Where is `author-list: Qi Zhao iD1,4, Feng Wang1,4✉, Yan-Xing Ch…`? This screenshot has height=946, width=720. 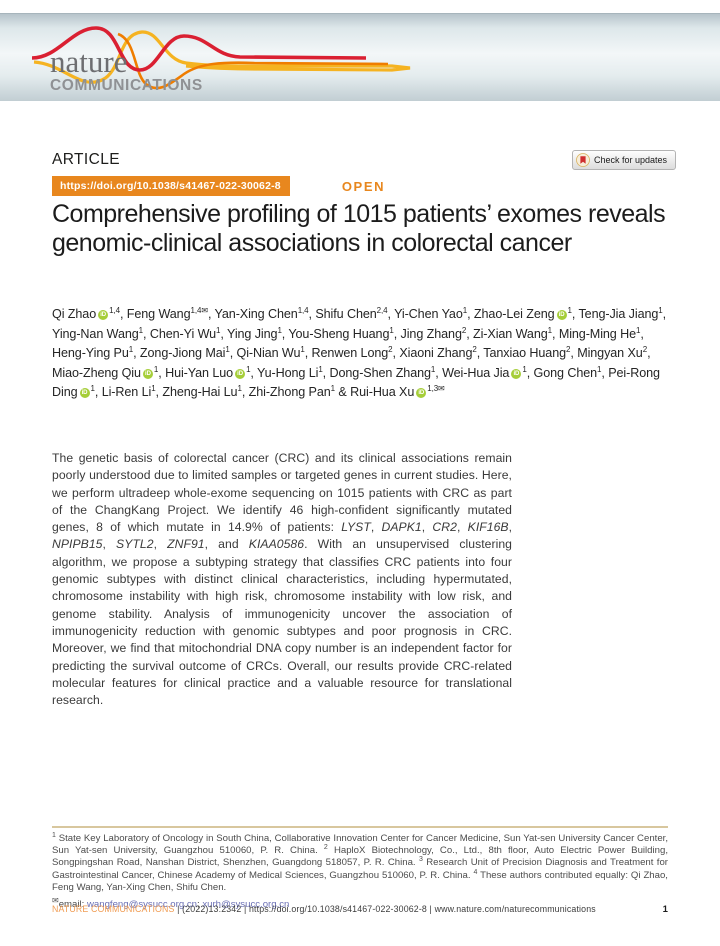 author-list: Qi Zhao iD1,4, Feng Wang1,4✉, Yan-Xing Ch… is located at coordinates (359, 352).